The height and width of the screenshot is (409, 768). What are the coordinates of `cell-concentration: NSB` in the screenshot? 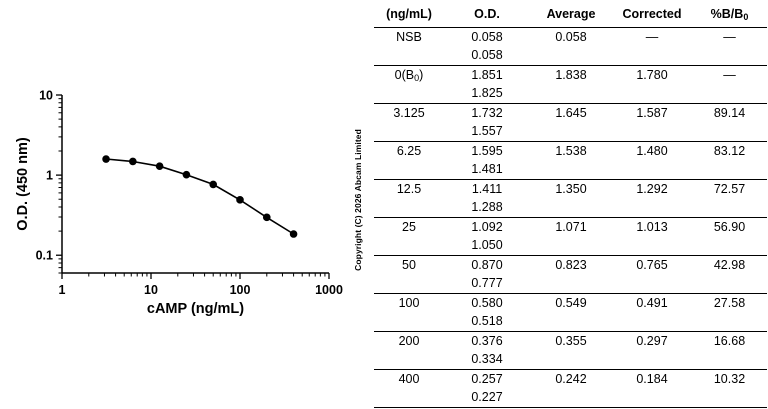 It's located at (409, 46).